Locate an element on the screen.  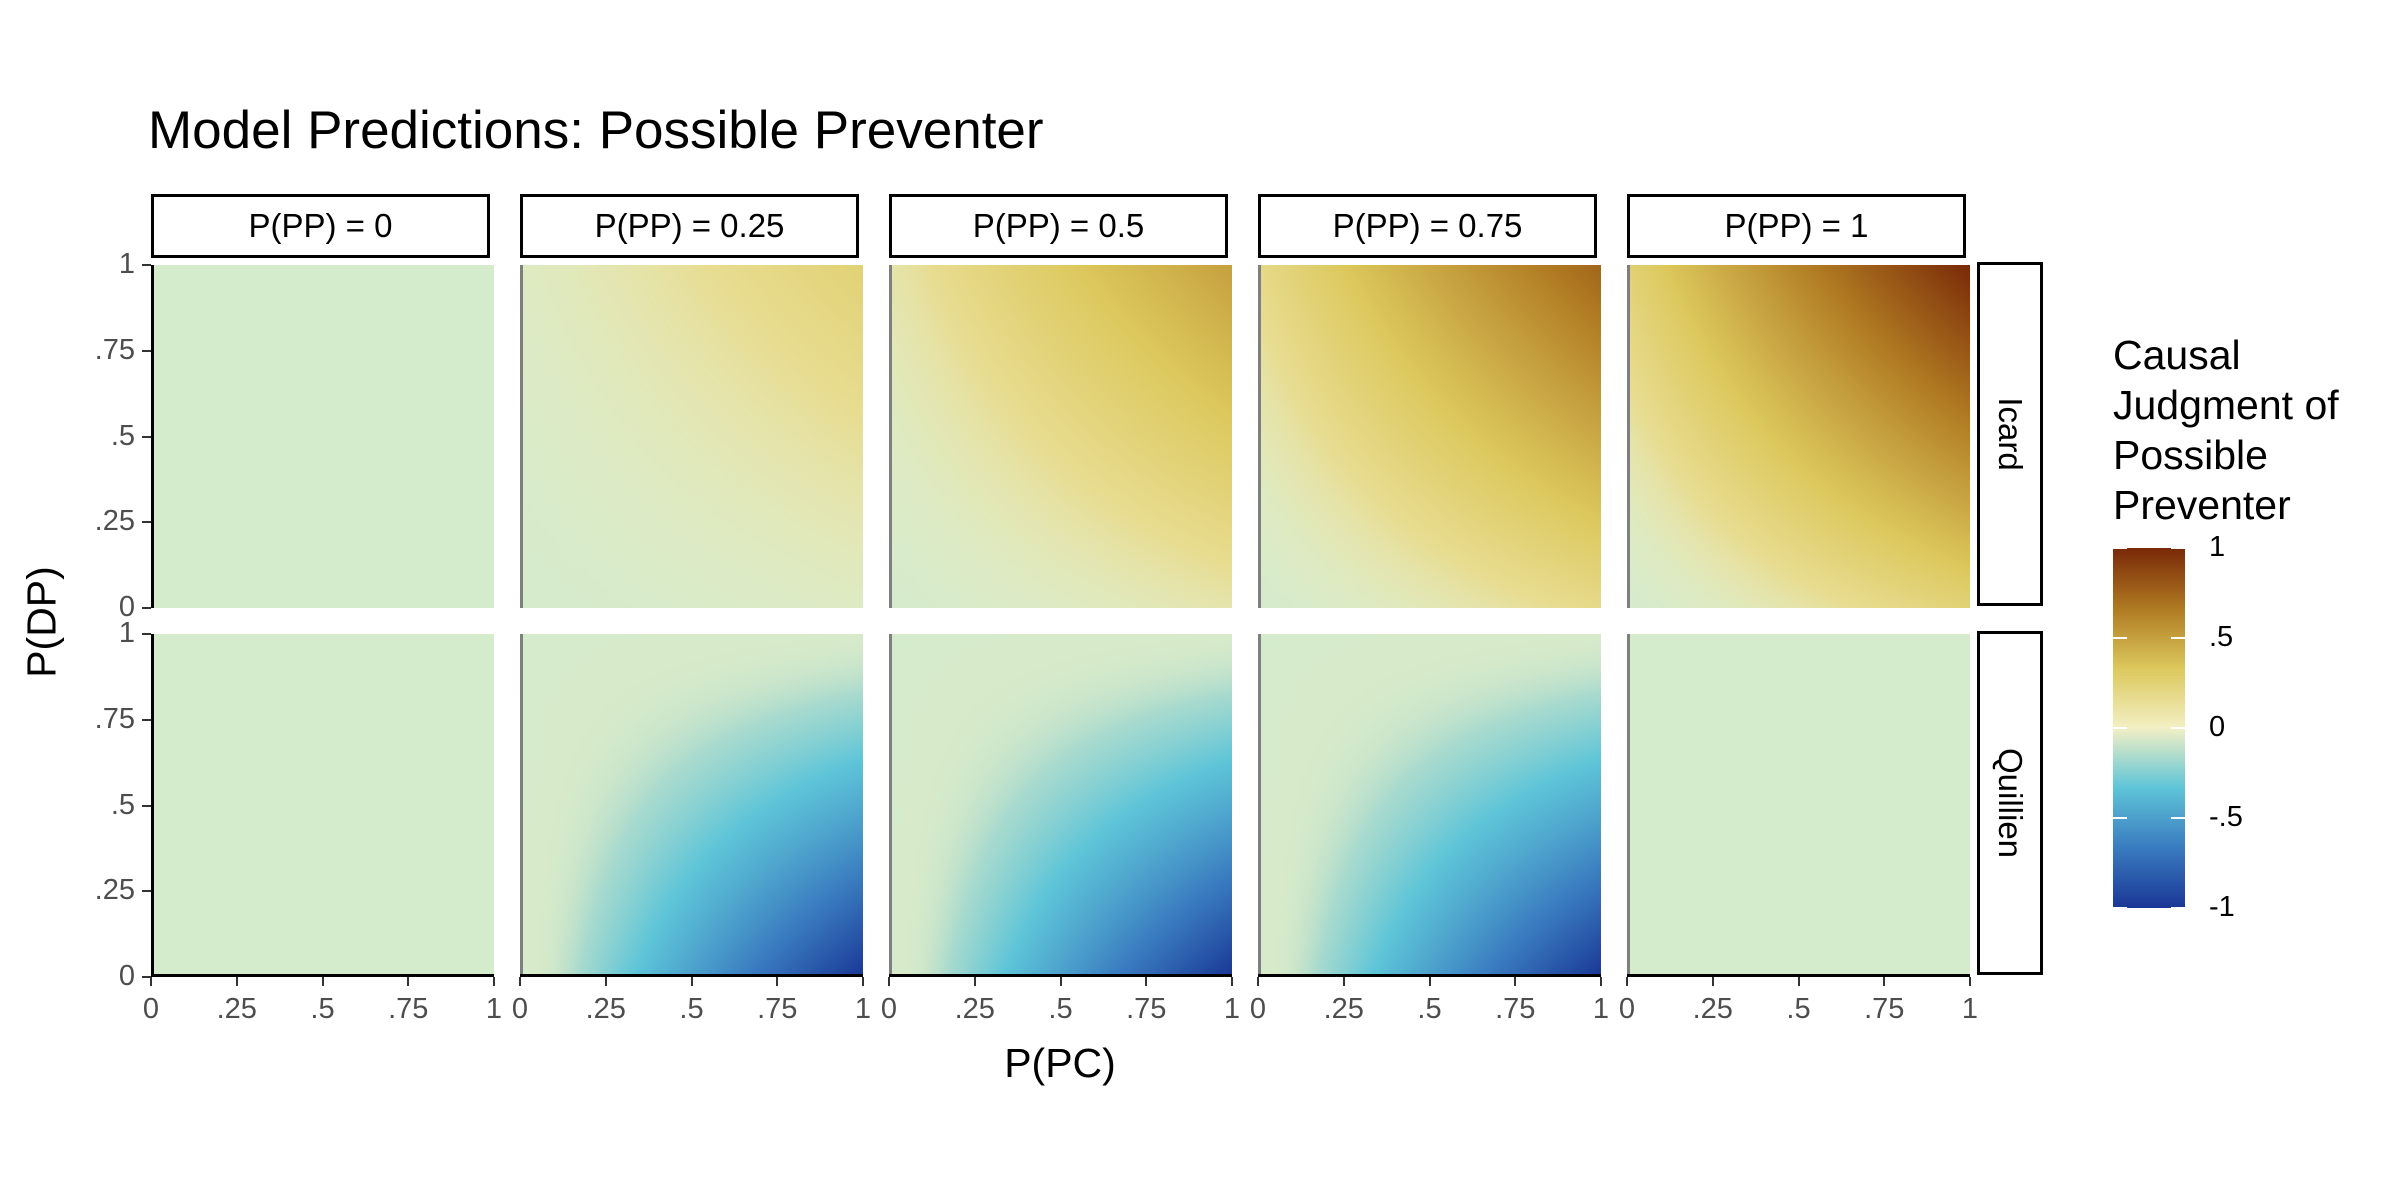
legend-label: .5 is located at coordinates (2221, 637).